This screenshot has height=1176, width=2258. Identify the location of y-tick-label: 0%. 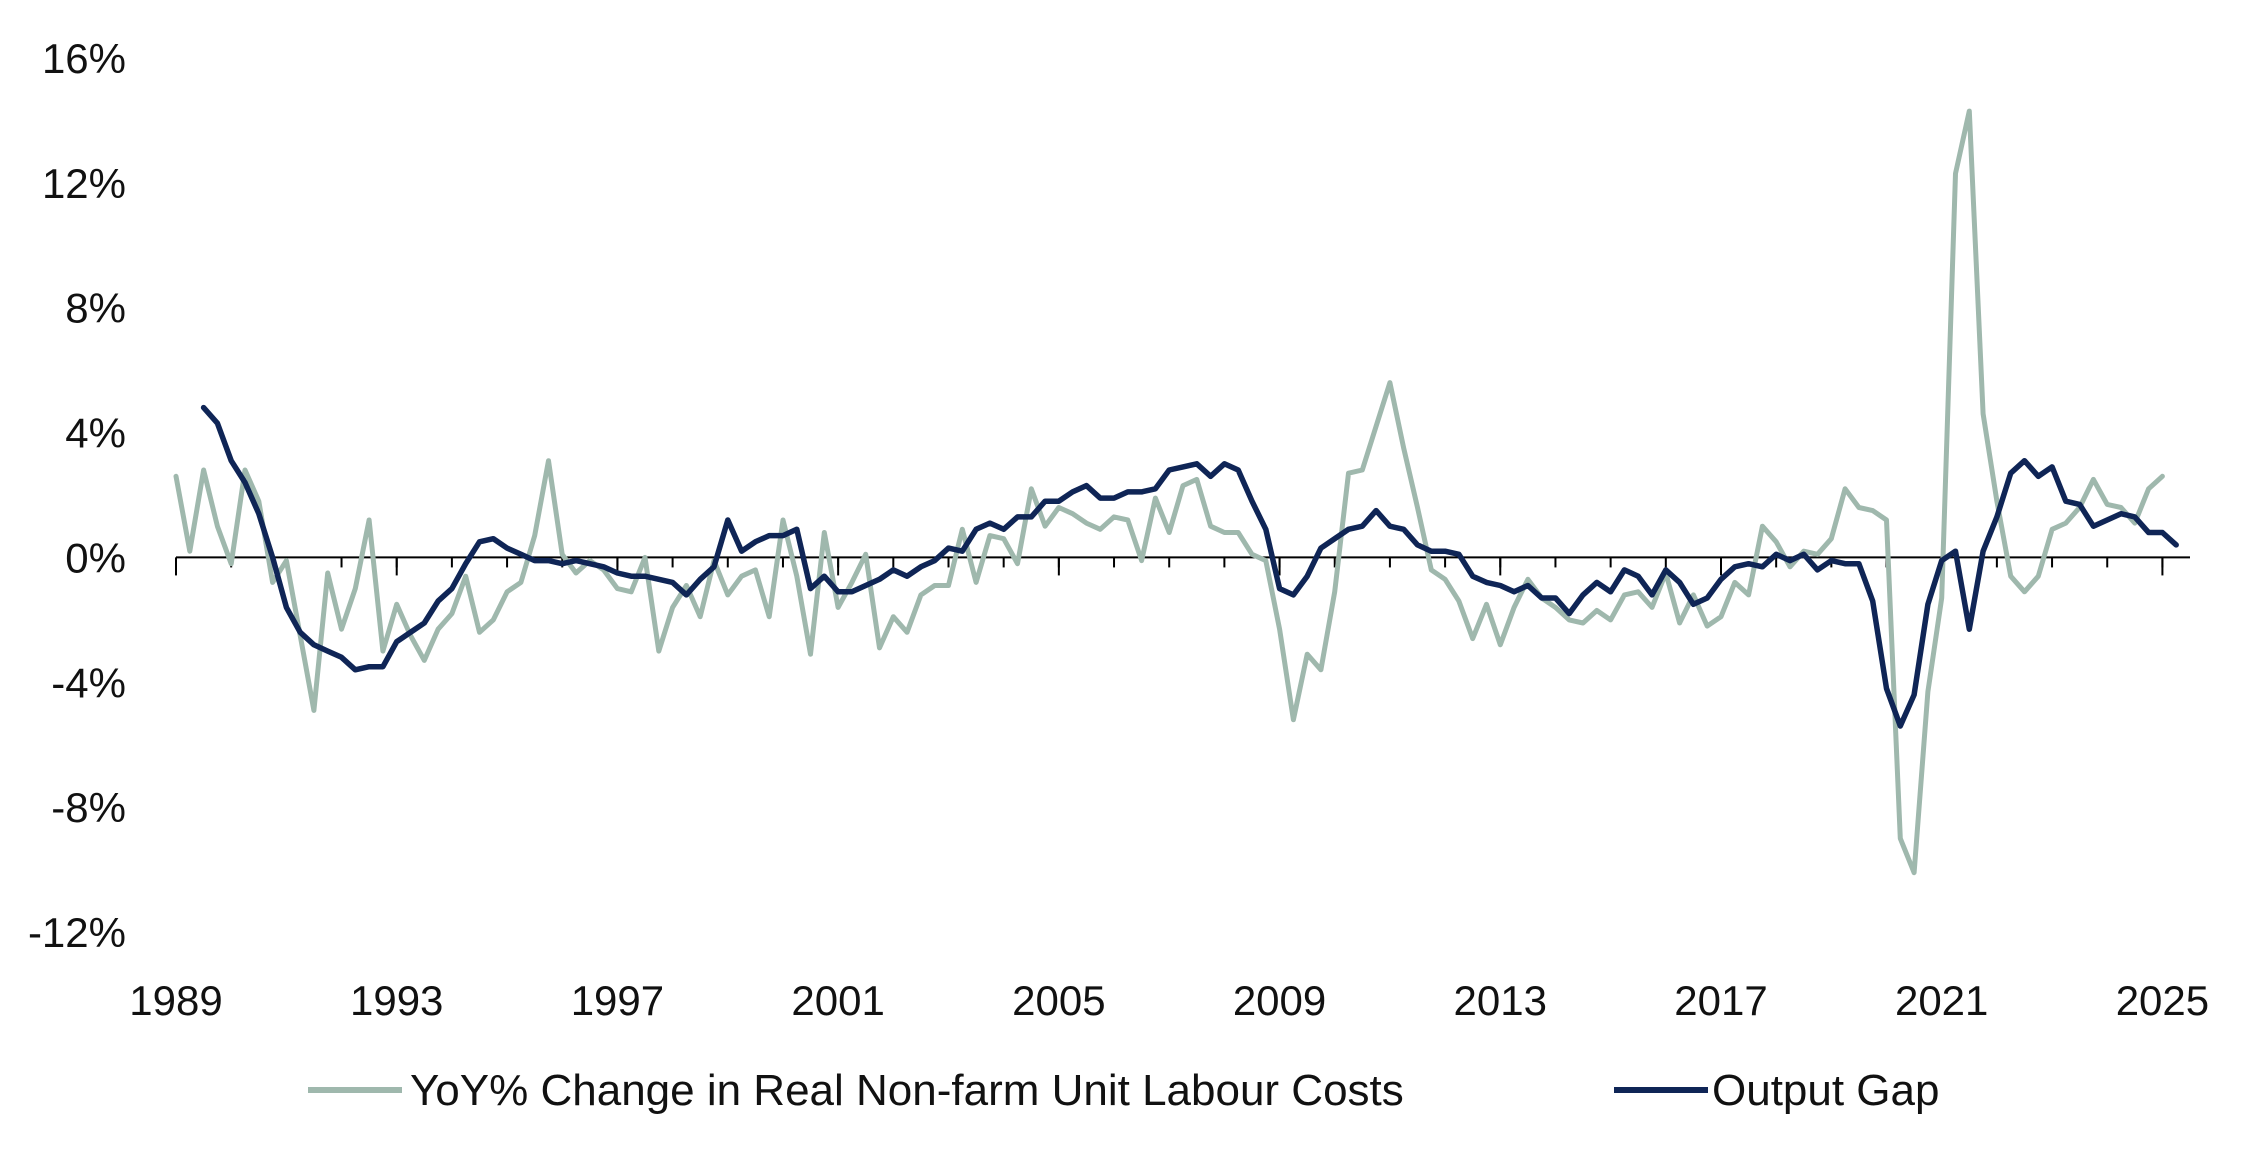
(95, 557).